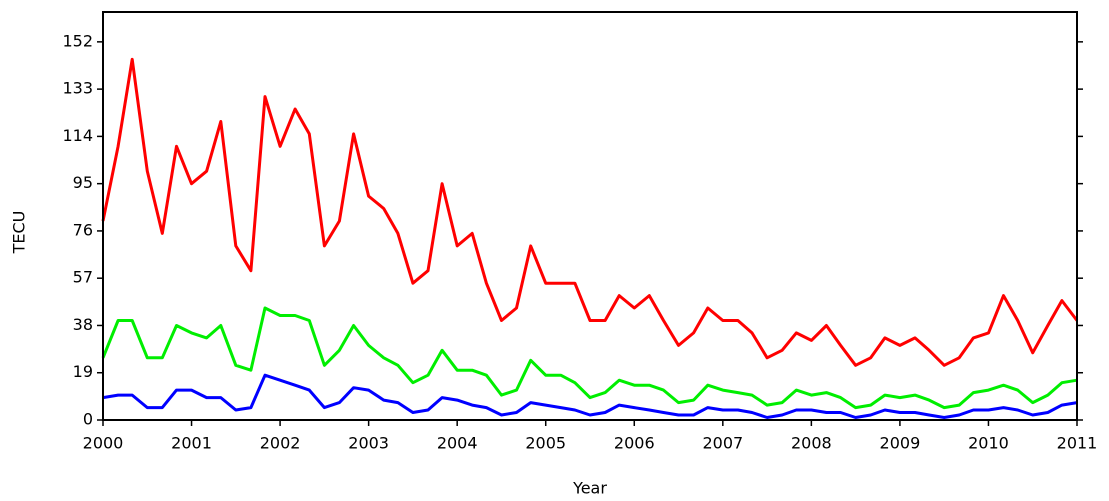 This screenshot has width=1109, height=501. Describe the element at coordinates (103, 443) in the screenshot. I see `x-tick-label: 2000` at that location.